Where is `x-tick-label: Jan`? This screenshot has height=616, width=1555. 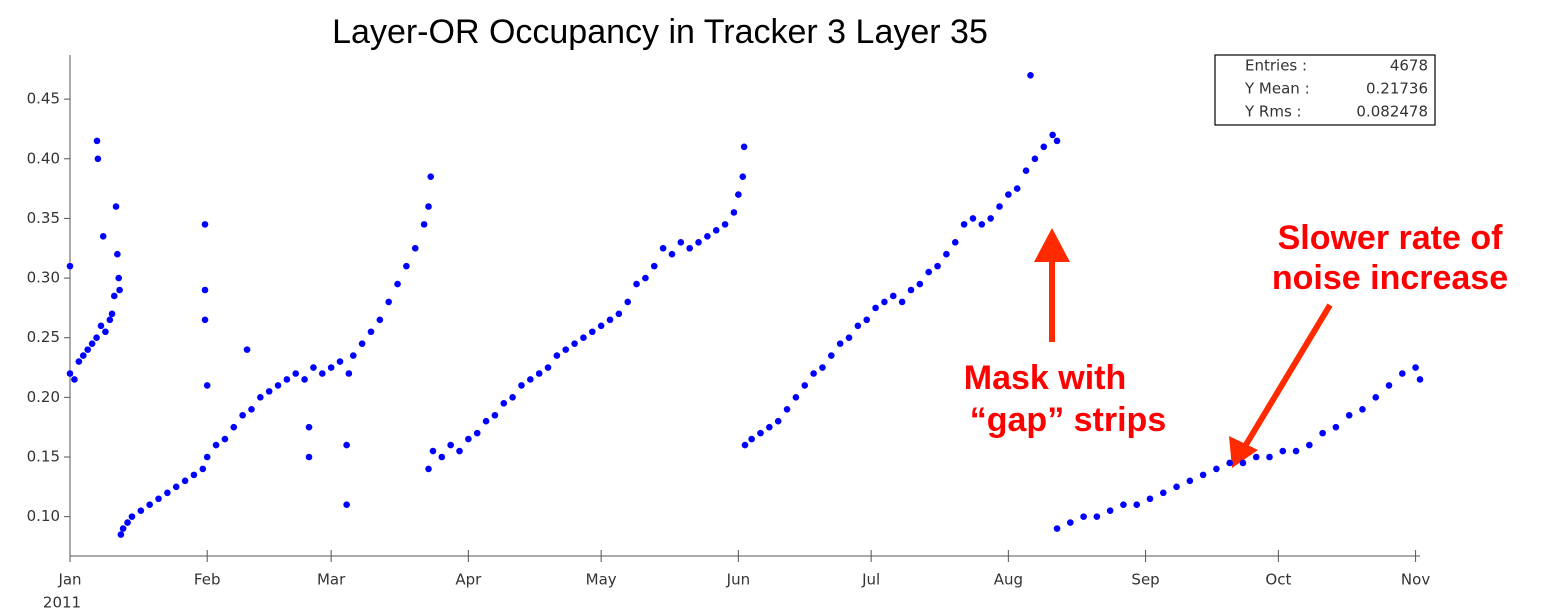 x-tick-label: Jan is located at coordinates (69, 580).